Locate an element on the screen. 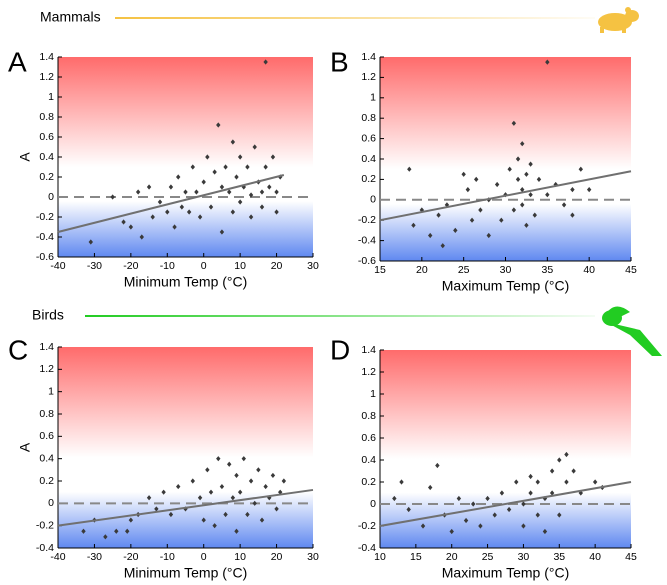 The width and height of the screenshot is (667, 585). mammal-icon is located at coordinates (618, 20).